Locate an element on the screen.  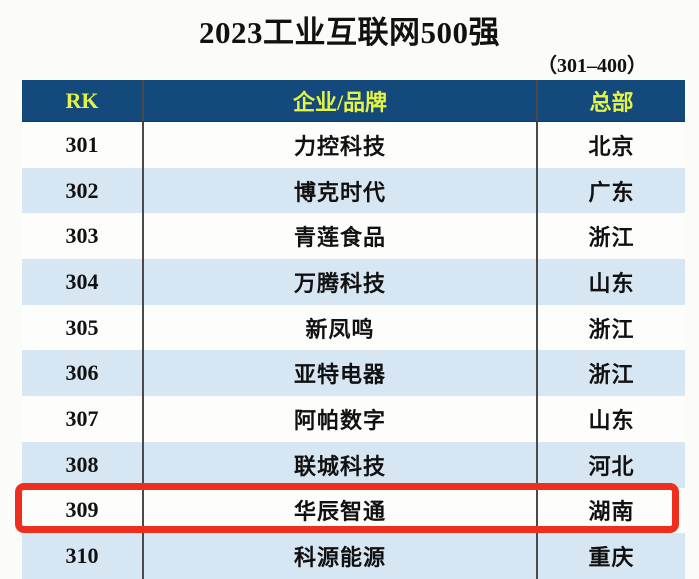
rank-cell: 307 is located at coordinates (82, 418).